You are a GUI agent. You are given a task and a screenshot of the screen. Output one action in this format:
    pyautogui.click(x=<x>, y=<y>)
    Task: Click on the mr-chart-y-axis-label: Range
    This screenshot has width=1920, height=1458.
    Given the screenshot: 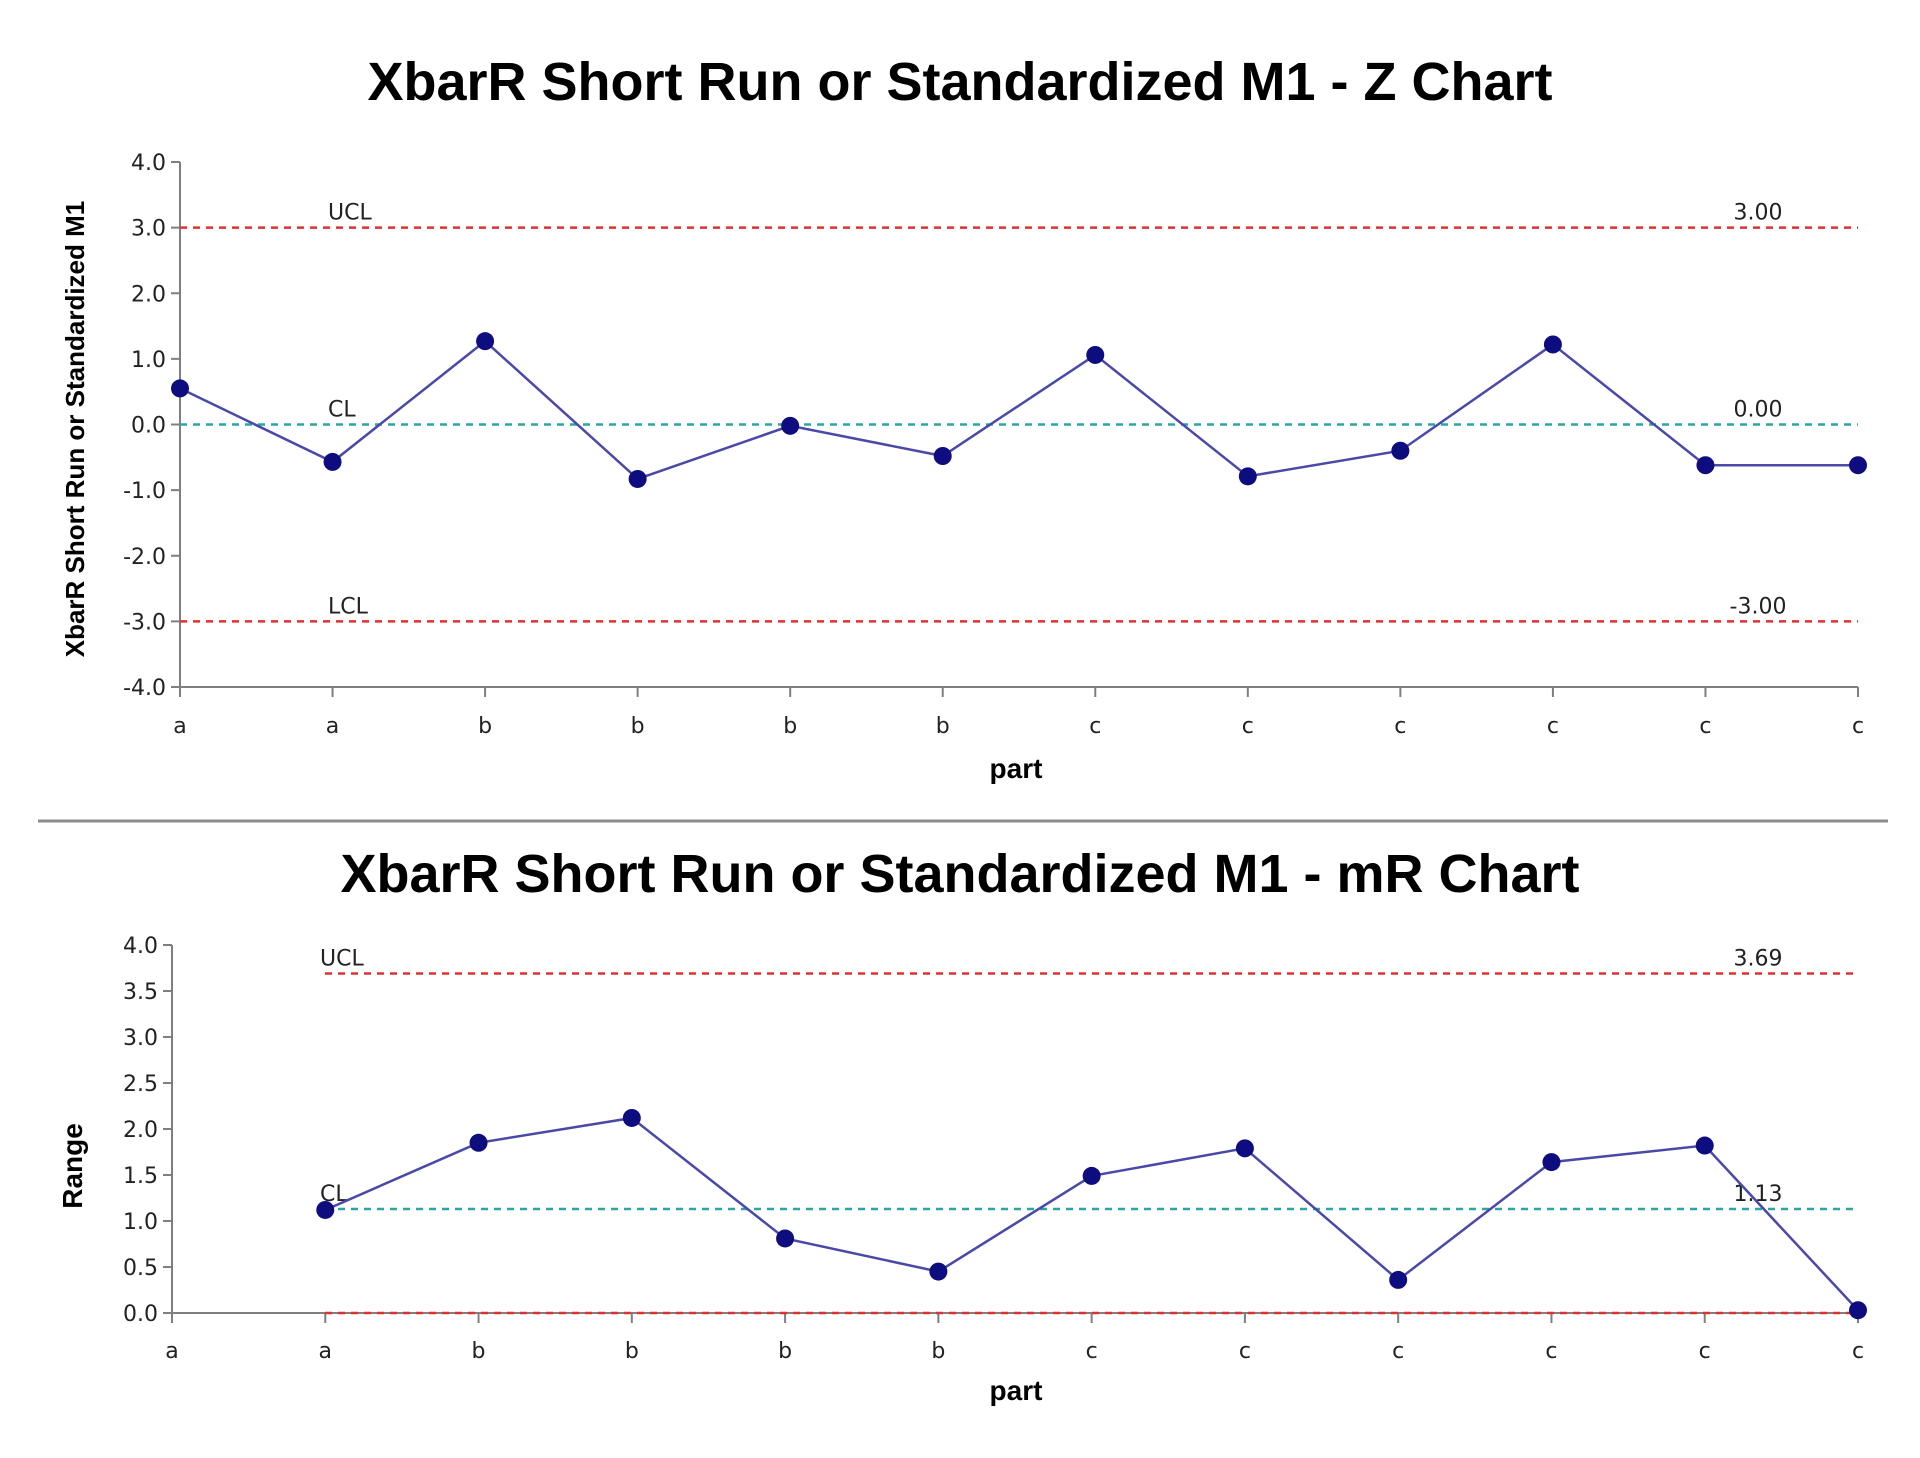 What is the action you would take?
    pyautogui.click(x=72, y=1166)
    